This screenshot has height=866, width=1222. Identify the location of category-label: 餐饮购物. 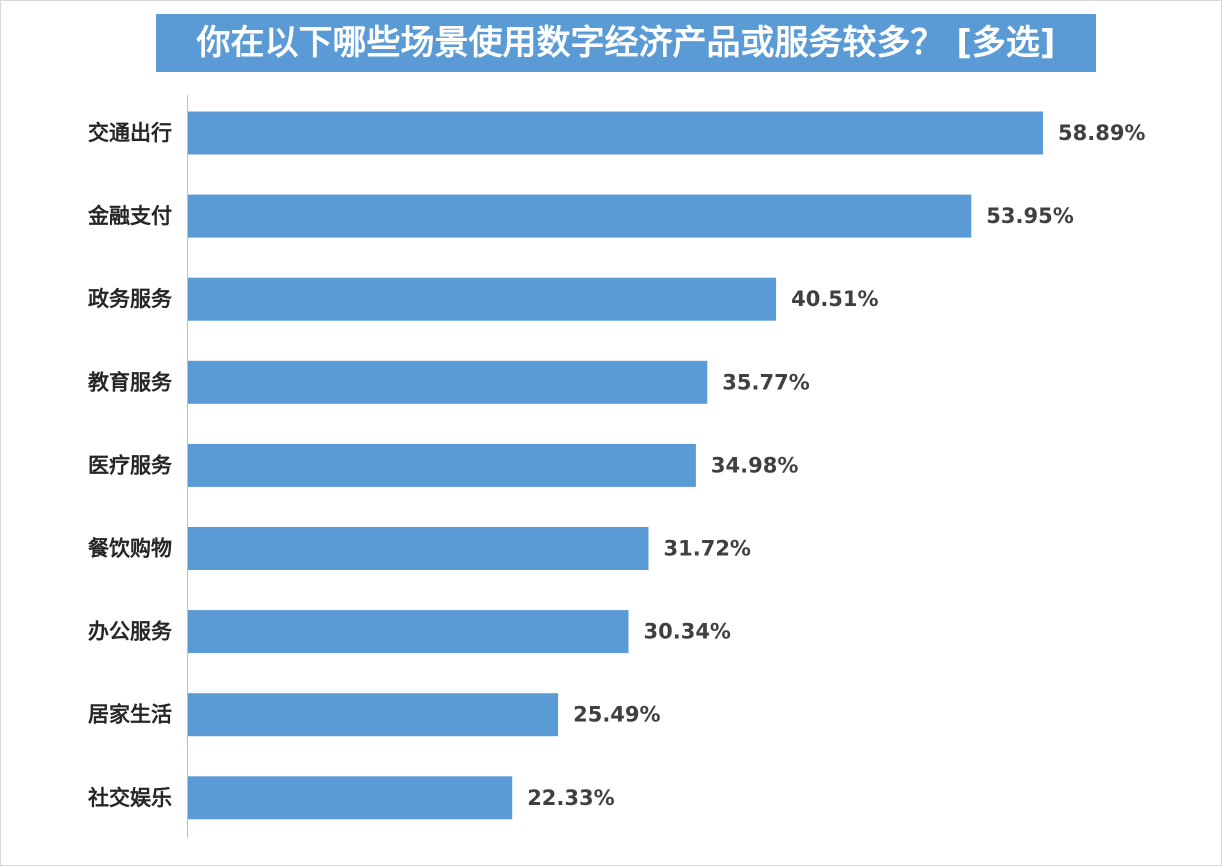
(130, 549).